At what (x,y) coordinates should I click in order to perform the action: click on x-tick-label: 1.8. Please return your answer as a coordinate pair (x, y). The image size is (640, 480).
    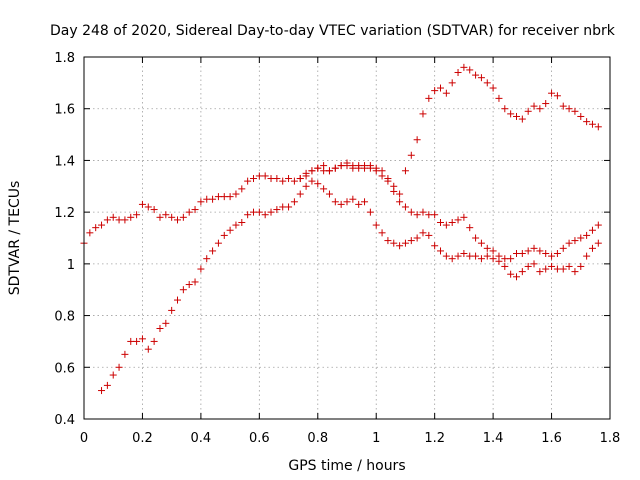
    Looking at the image, I should click on (610, 438).